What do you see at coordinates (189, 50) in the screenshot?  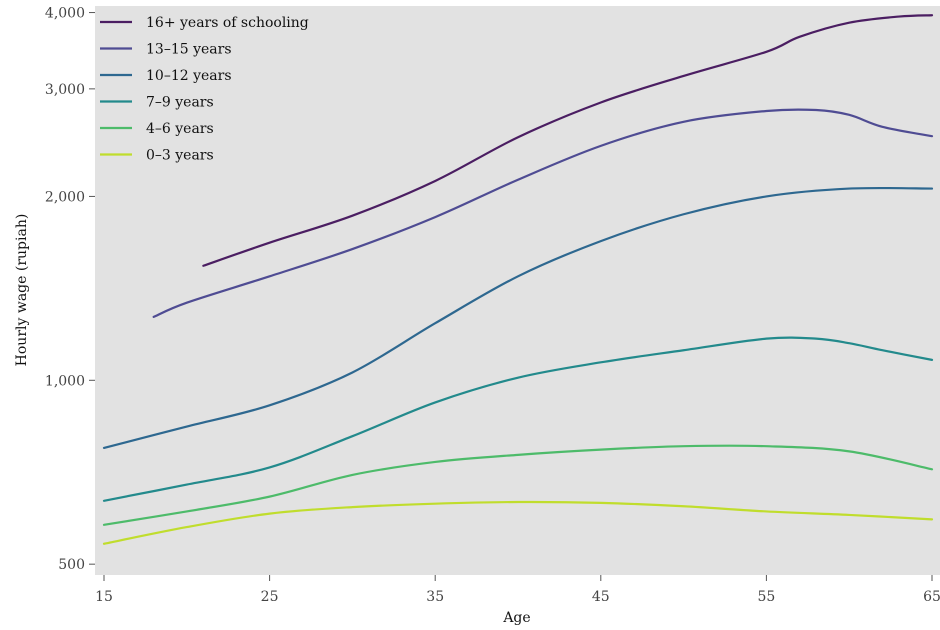 I see `legend-label-2: 13–15 years` at bounding box center [189, 50].